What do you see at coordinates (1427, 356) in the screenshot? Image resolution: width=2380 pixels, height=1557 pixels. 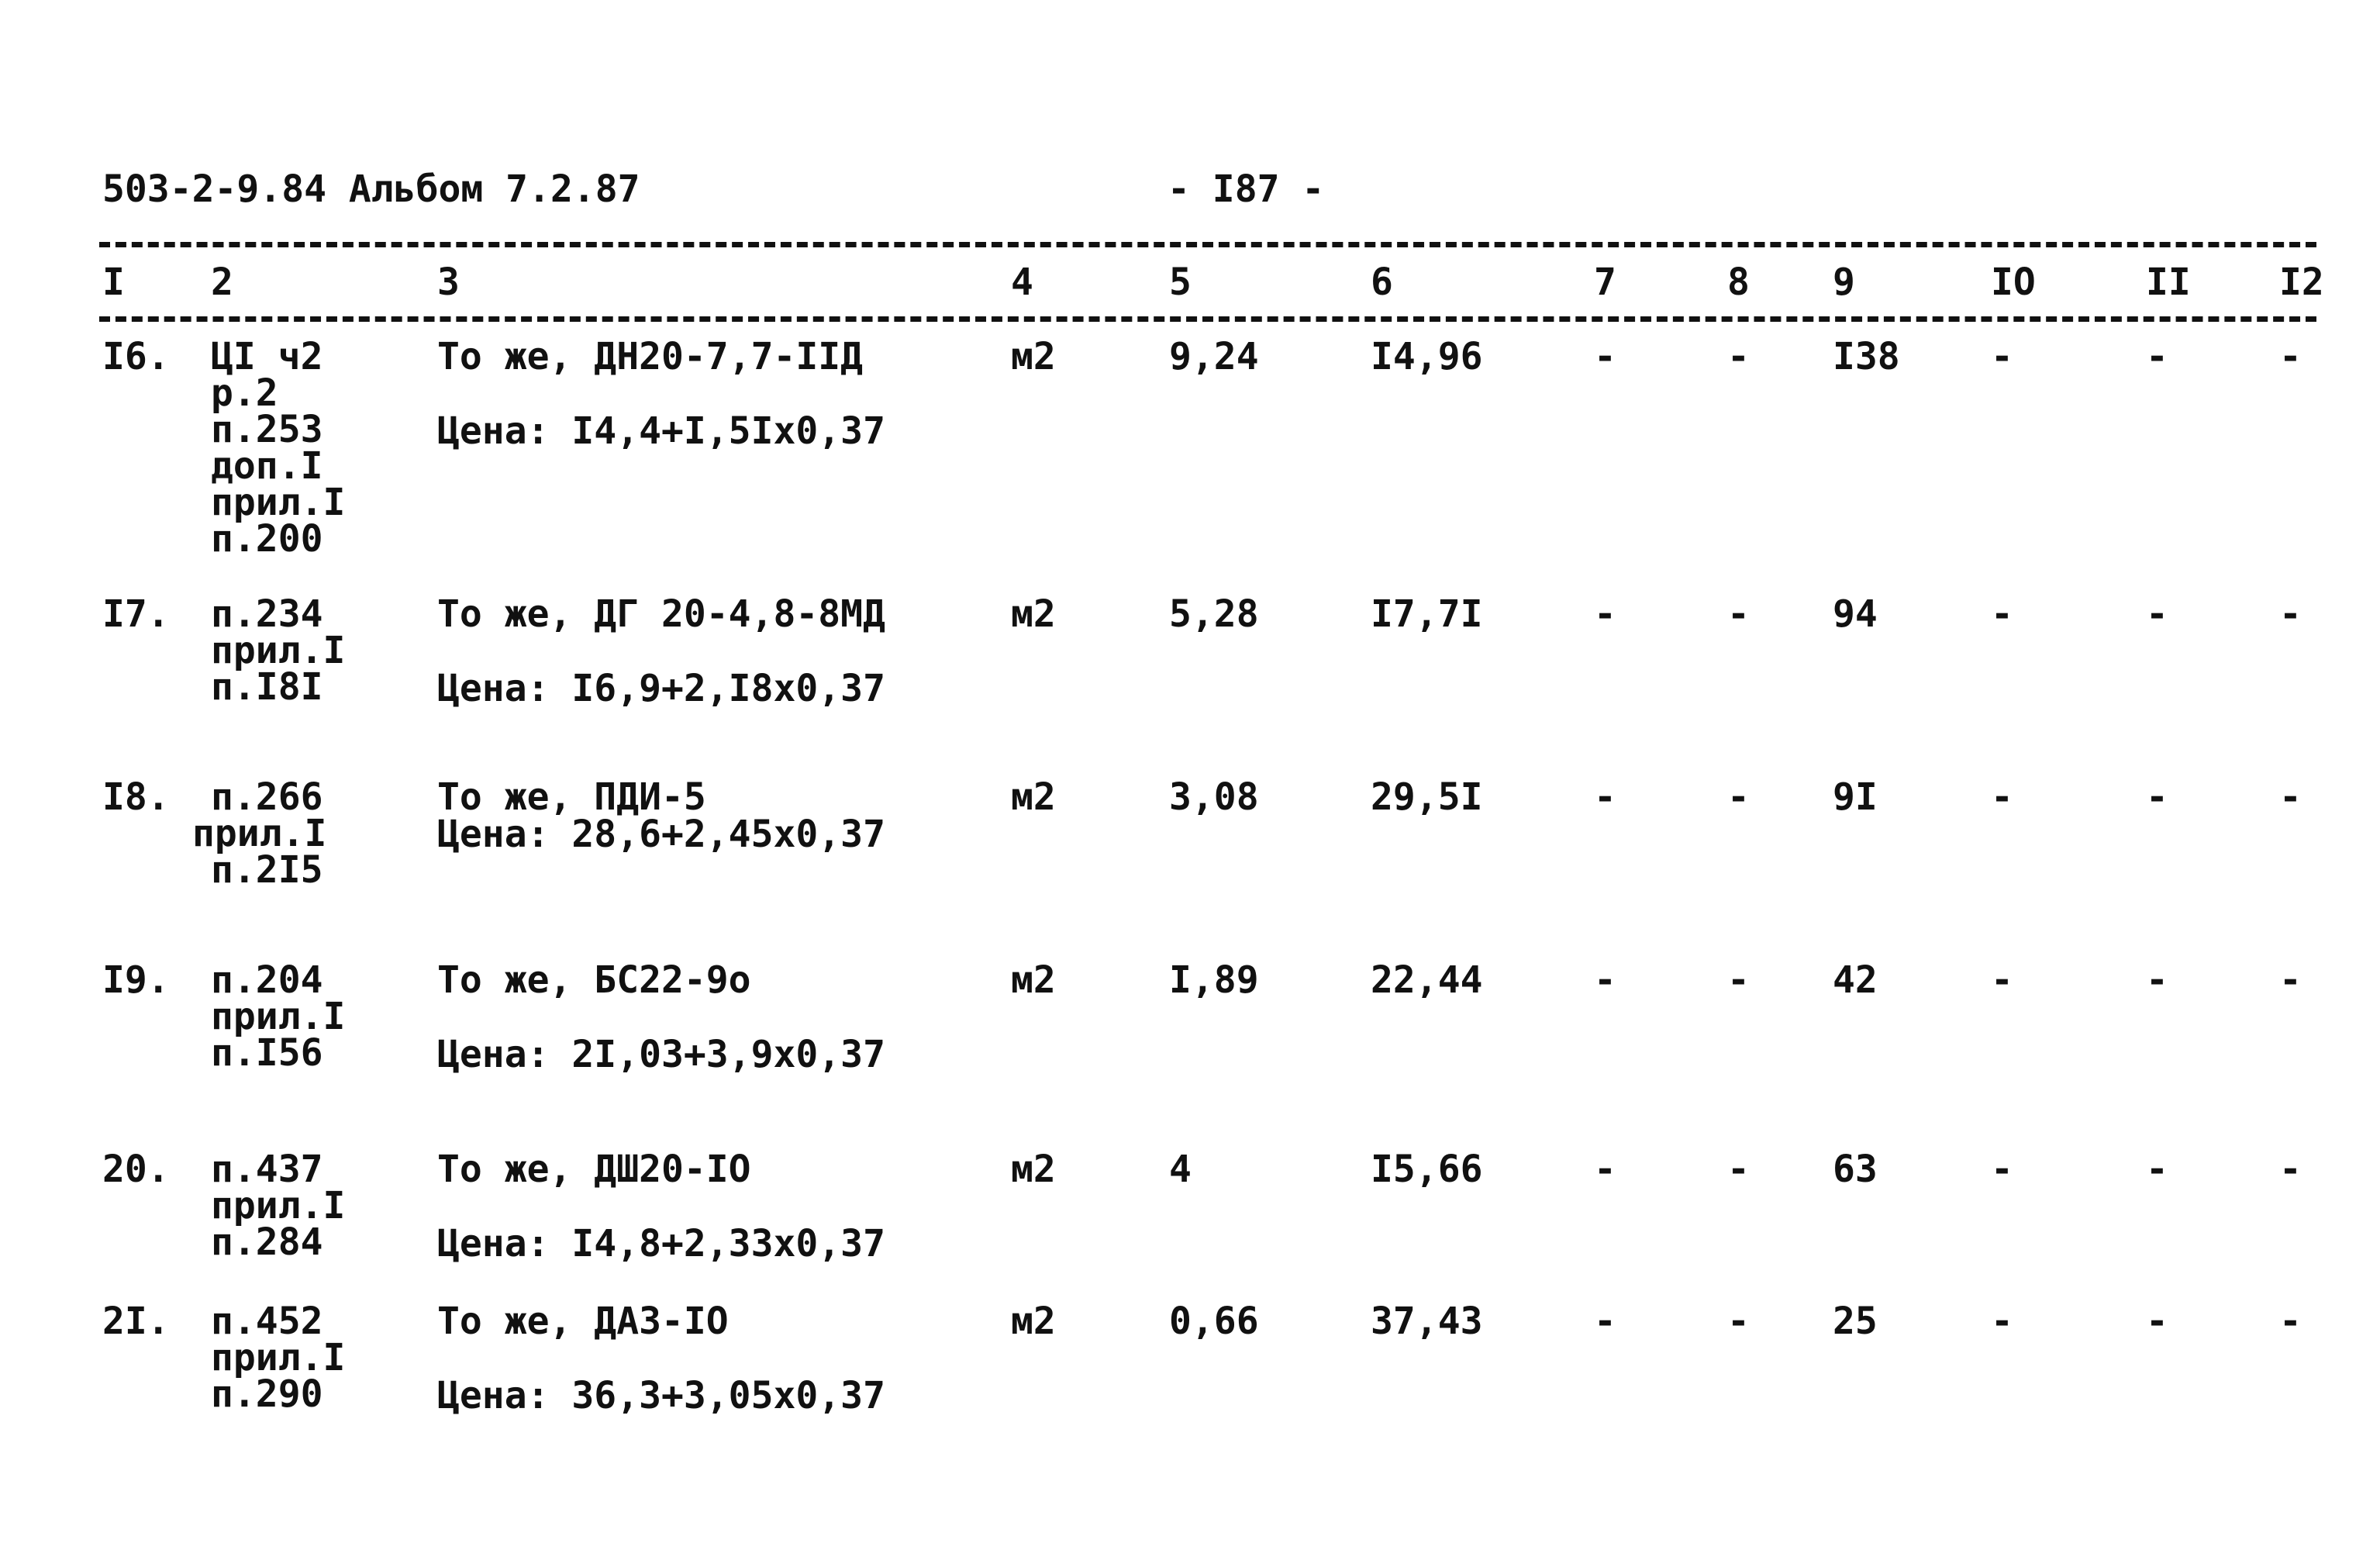 I see `cell-col-6: I4,96` at bounding box center [1427, 356].